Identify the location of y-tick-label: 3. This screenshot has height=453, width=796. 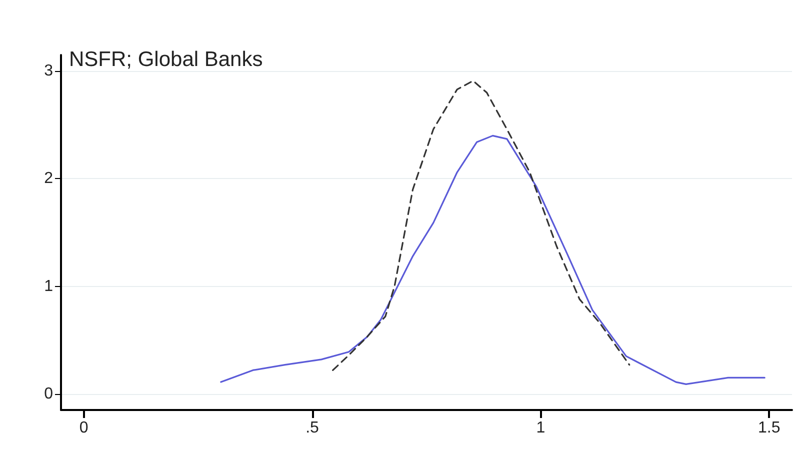
(49, 71).